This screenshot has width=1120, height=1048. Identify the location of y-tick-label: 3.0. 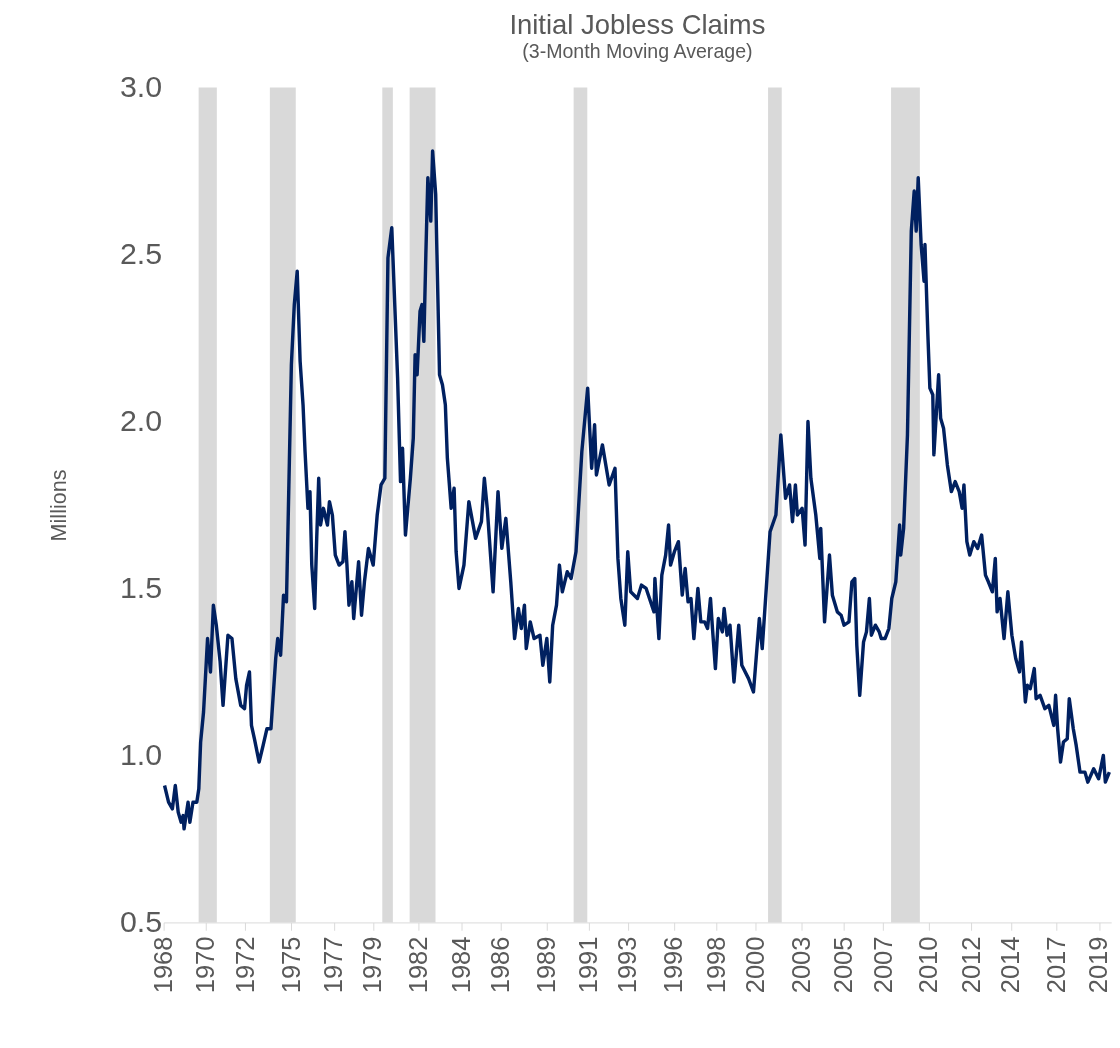
(141, 86).